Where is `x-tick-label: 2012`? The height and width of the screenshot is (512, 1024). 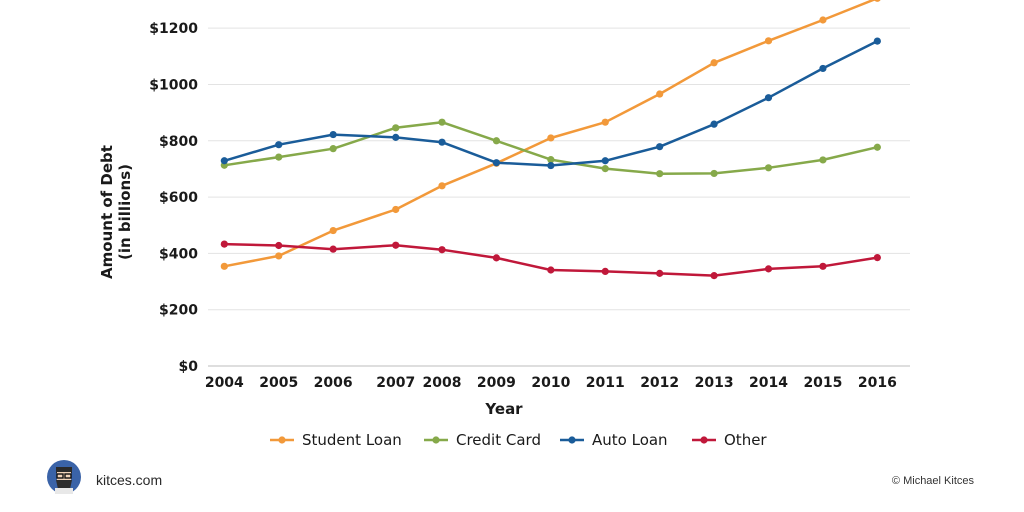
x-tick-label: 2012 is located at coordinates (659, 383).